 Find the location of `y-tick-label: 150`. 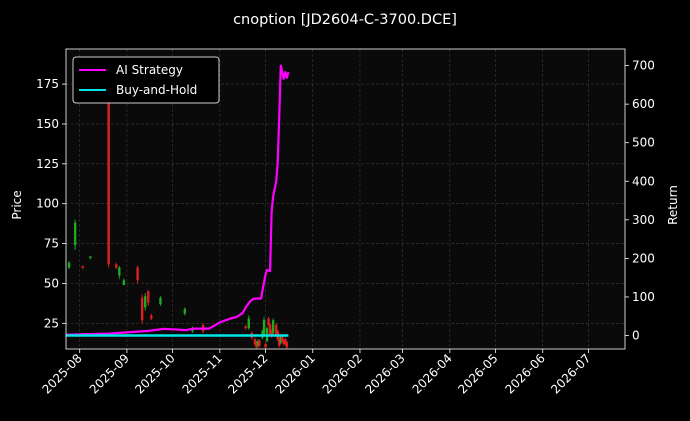

y-tick-label: 150 is located at coordinates (47, 124).